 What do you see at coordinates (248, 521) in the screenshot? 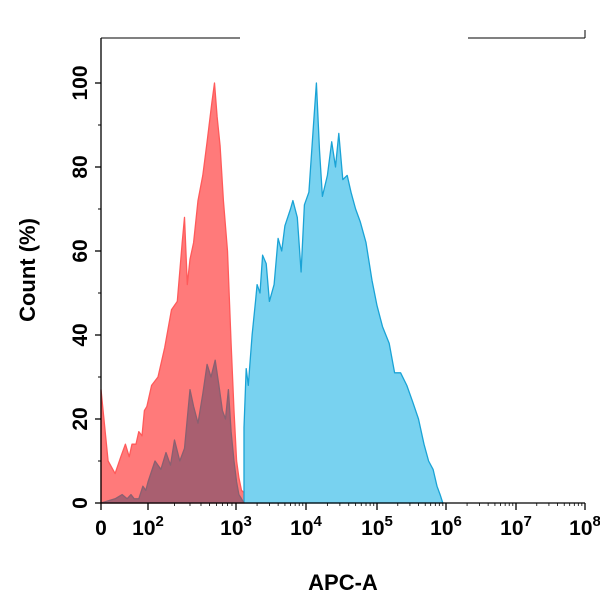
I see `x-tick-exponent: 3` at bounding box center [248, 521].